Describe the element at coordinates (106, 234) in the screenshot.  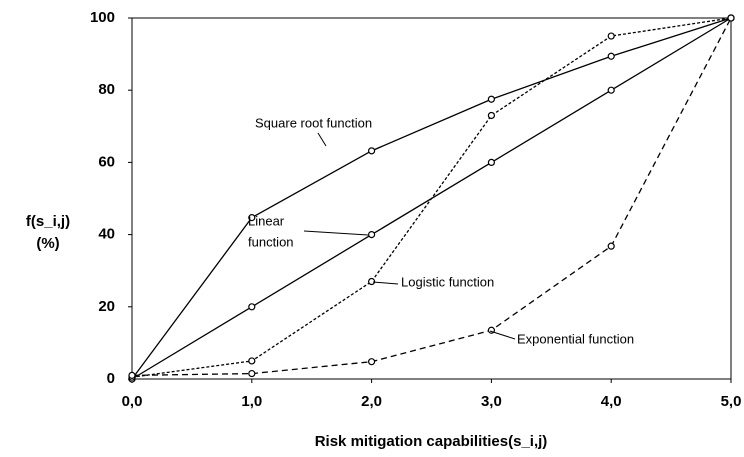
I see `y-tick-label: 40` at that location.